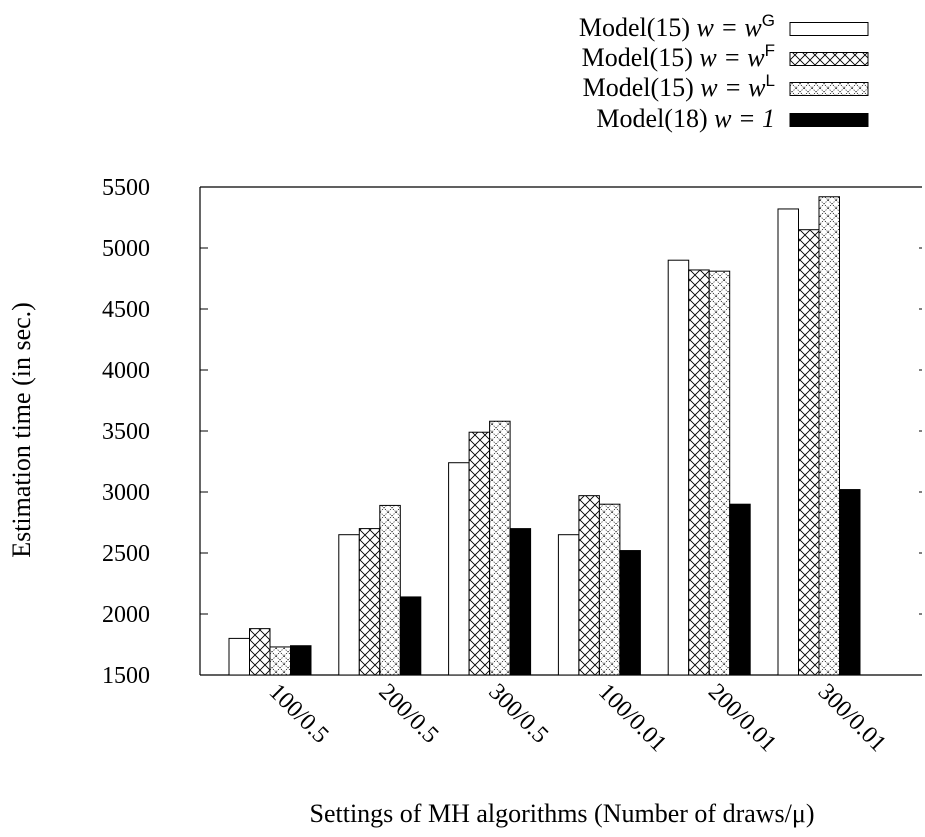  I want to click on x-tick-label: 100/0.01, so click(632, 718).